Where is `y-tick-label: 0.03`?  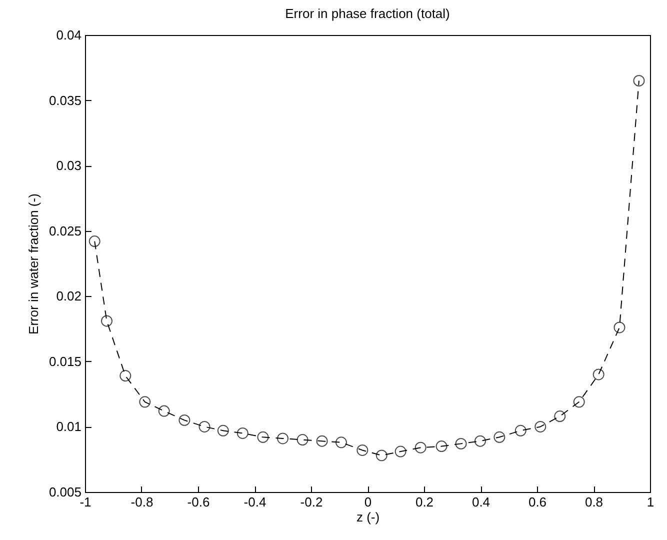
y-tick-label: 0.03 is located at coordinates (69, 166).